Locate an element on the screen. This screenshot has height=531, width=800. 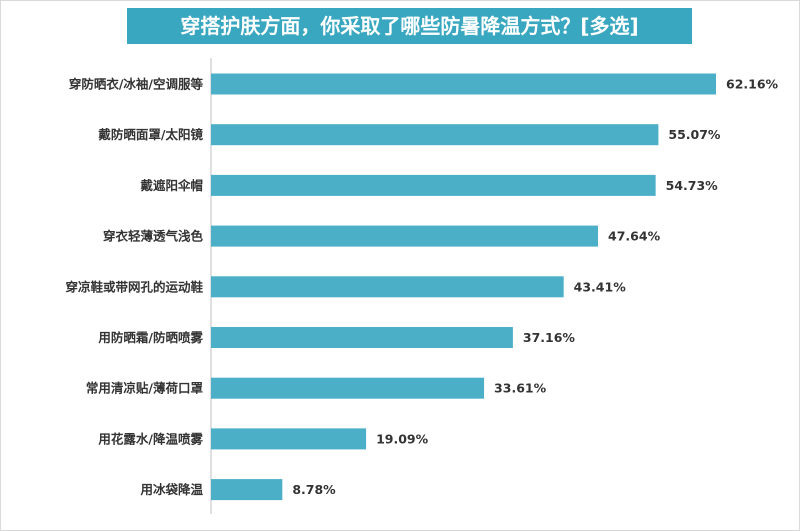
value-label: 54.73% is located at coordinates (692, 185).